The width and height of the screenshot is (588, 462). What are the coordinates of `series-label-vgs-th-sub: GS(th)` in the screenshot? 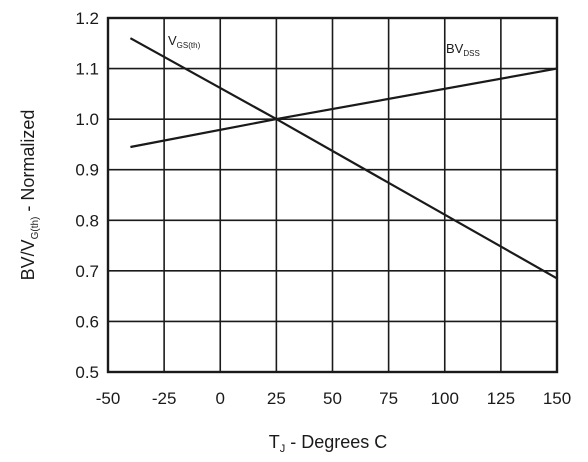 It's located at (189, 45).